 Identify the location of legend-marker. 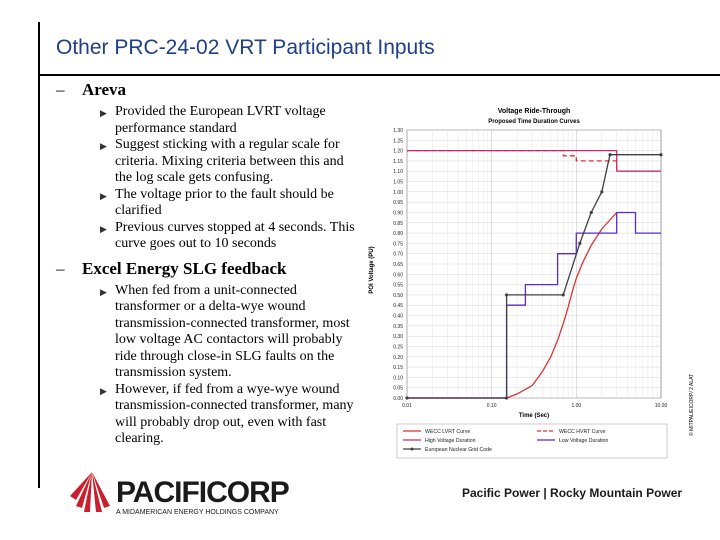
(412, 449).